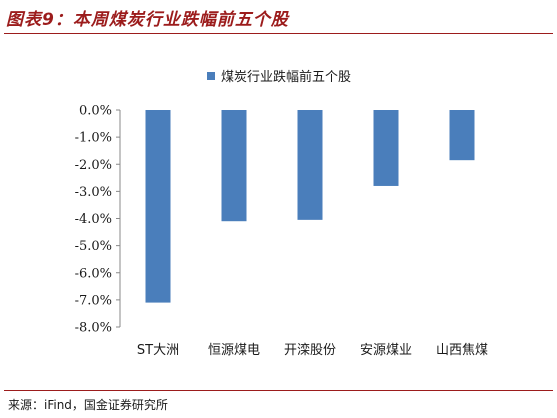 The image size is (557, 418). I want to click on y-tick-label: -4.0%, so click(93, 219).